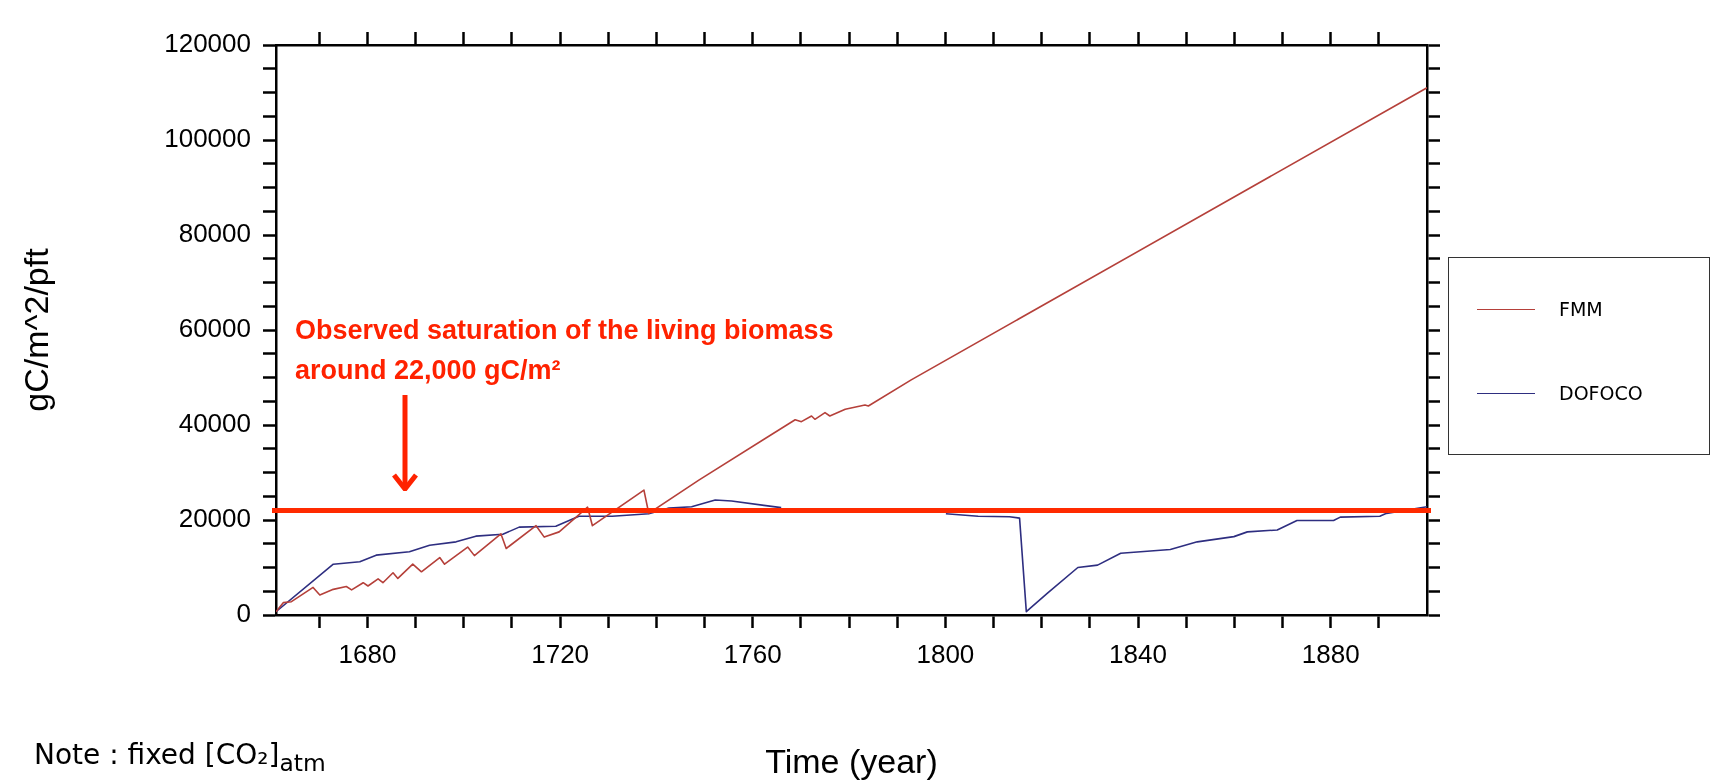 The image size is (1713, 784). I want to click on annotation: Observed saturation of the living biomass around 22,000 gC/m², so click(564, 349).